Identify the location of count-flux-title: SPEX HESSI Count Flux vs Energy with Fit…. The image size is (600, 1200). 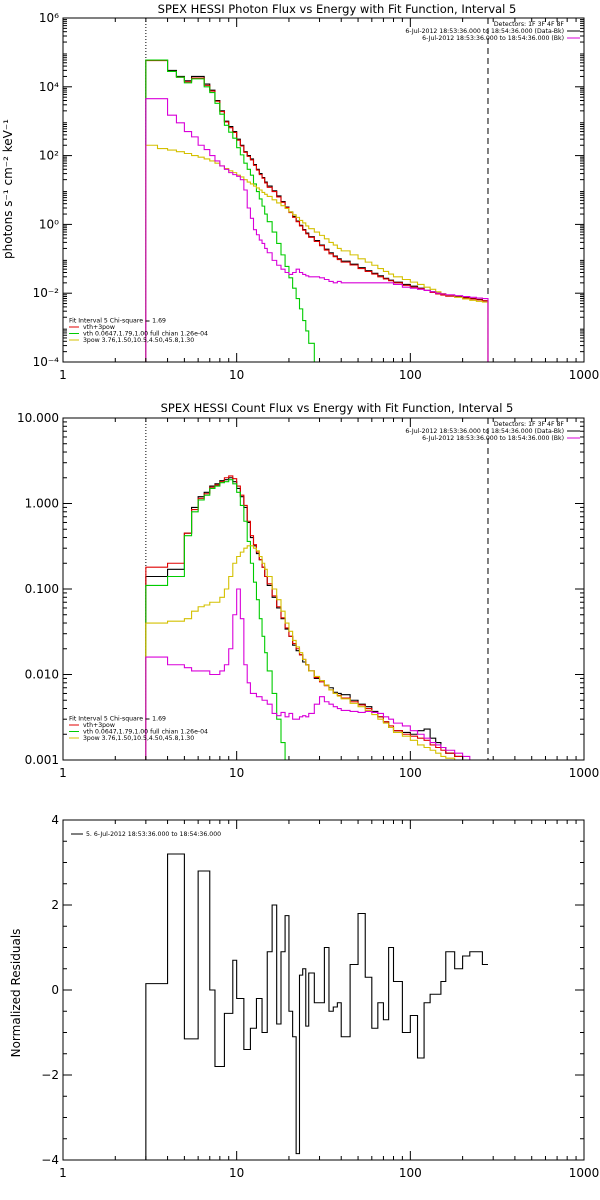
(337, 408).